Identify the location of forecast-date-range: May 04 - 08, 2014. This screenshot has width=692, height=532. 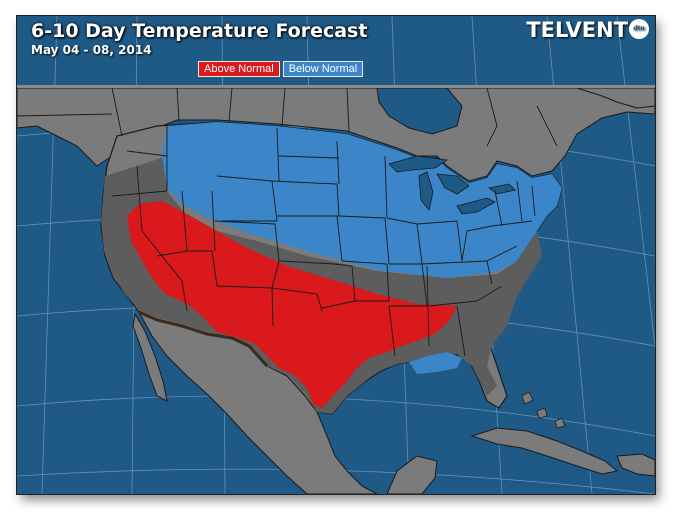
(91, 50).